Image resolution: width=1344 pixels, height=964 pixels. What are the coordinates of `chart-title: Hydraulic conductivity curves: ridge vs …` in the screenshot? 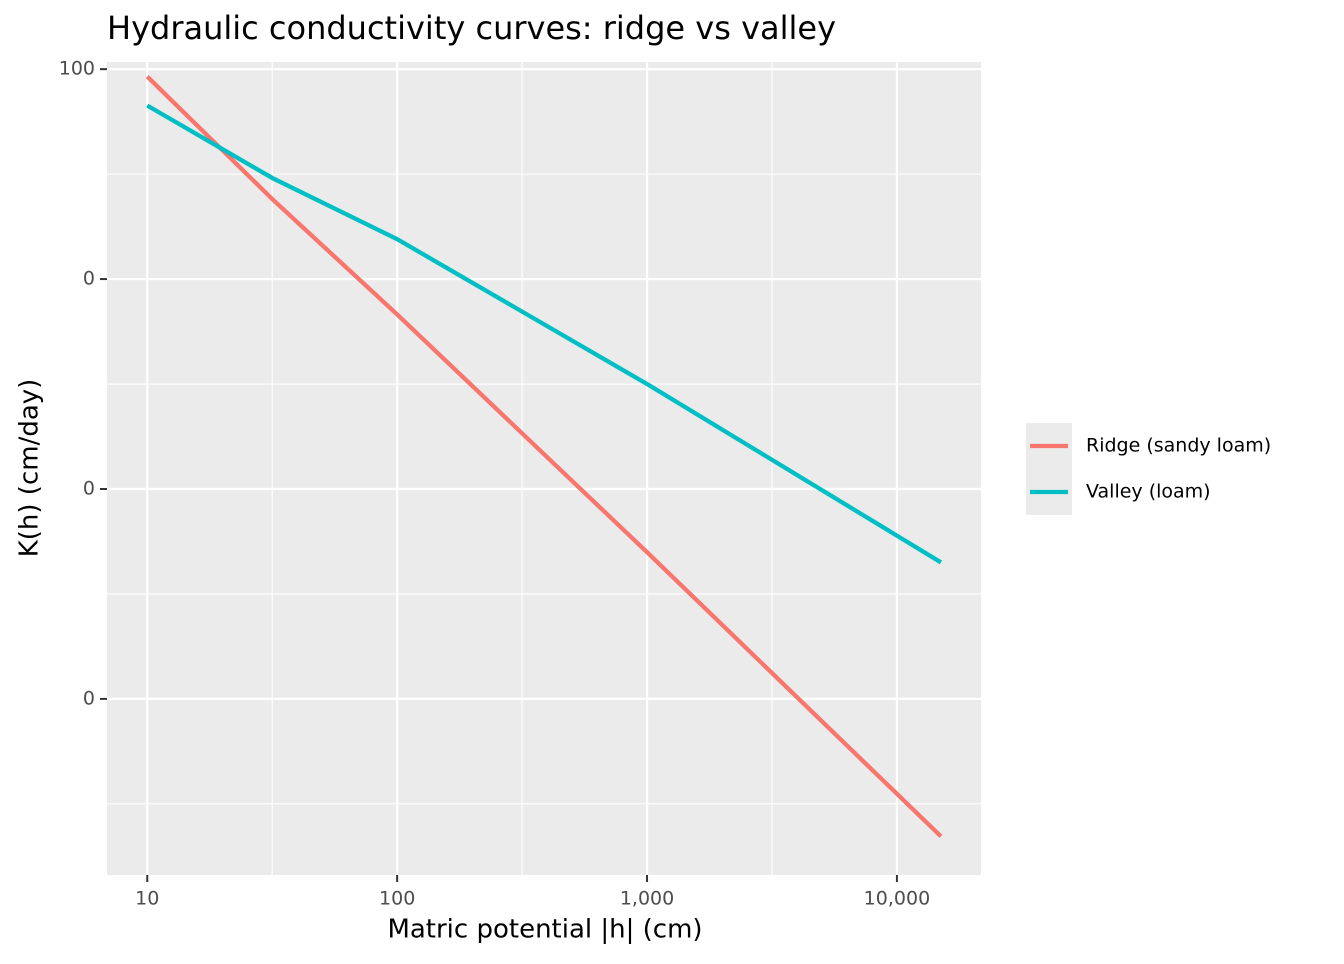 It's located at (471, 28).